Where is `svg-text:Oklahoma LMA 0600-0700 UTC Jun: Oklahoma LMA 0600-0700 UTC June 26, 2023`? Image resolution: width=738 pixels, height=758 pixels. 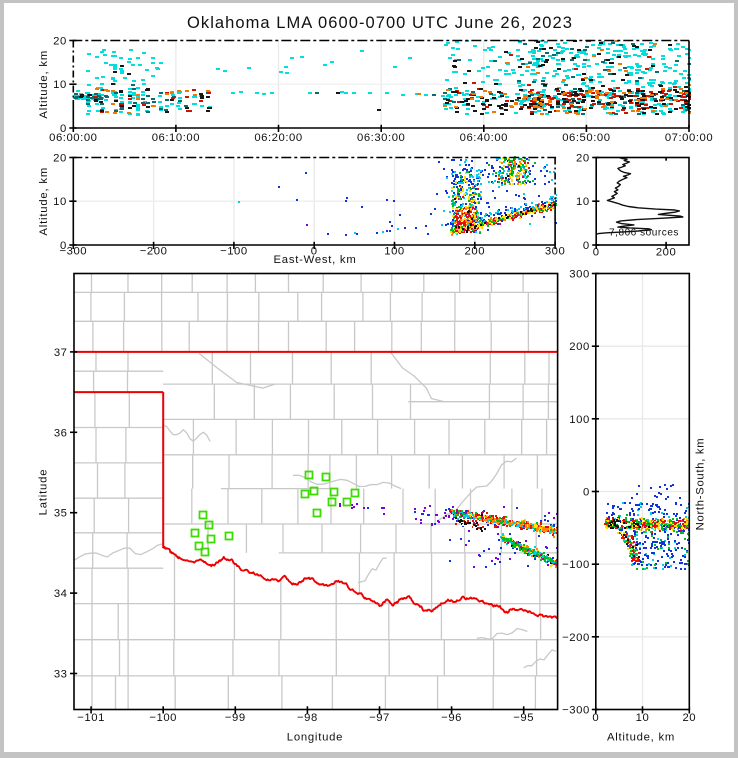
svg-text:Oklahoma LMA 0600-0700 UTC Jun: Oklahoma LMA 0600-0700 UTC June 26, 2023 is located at coordinates (380, 23).